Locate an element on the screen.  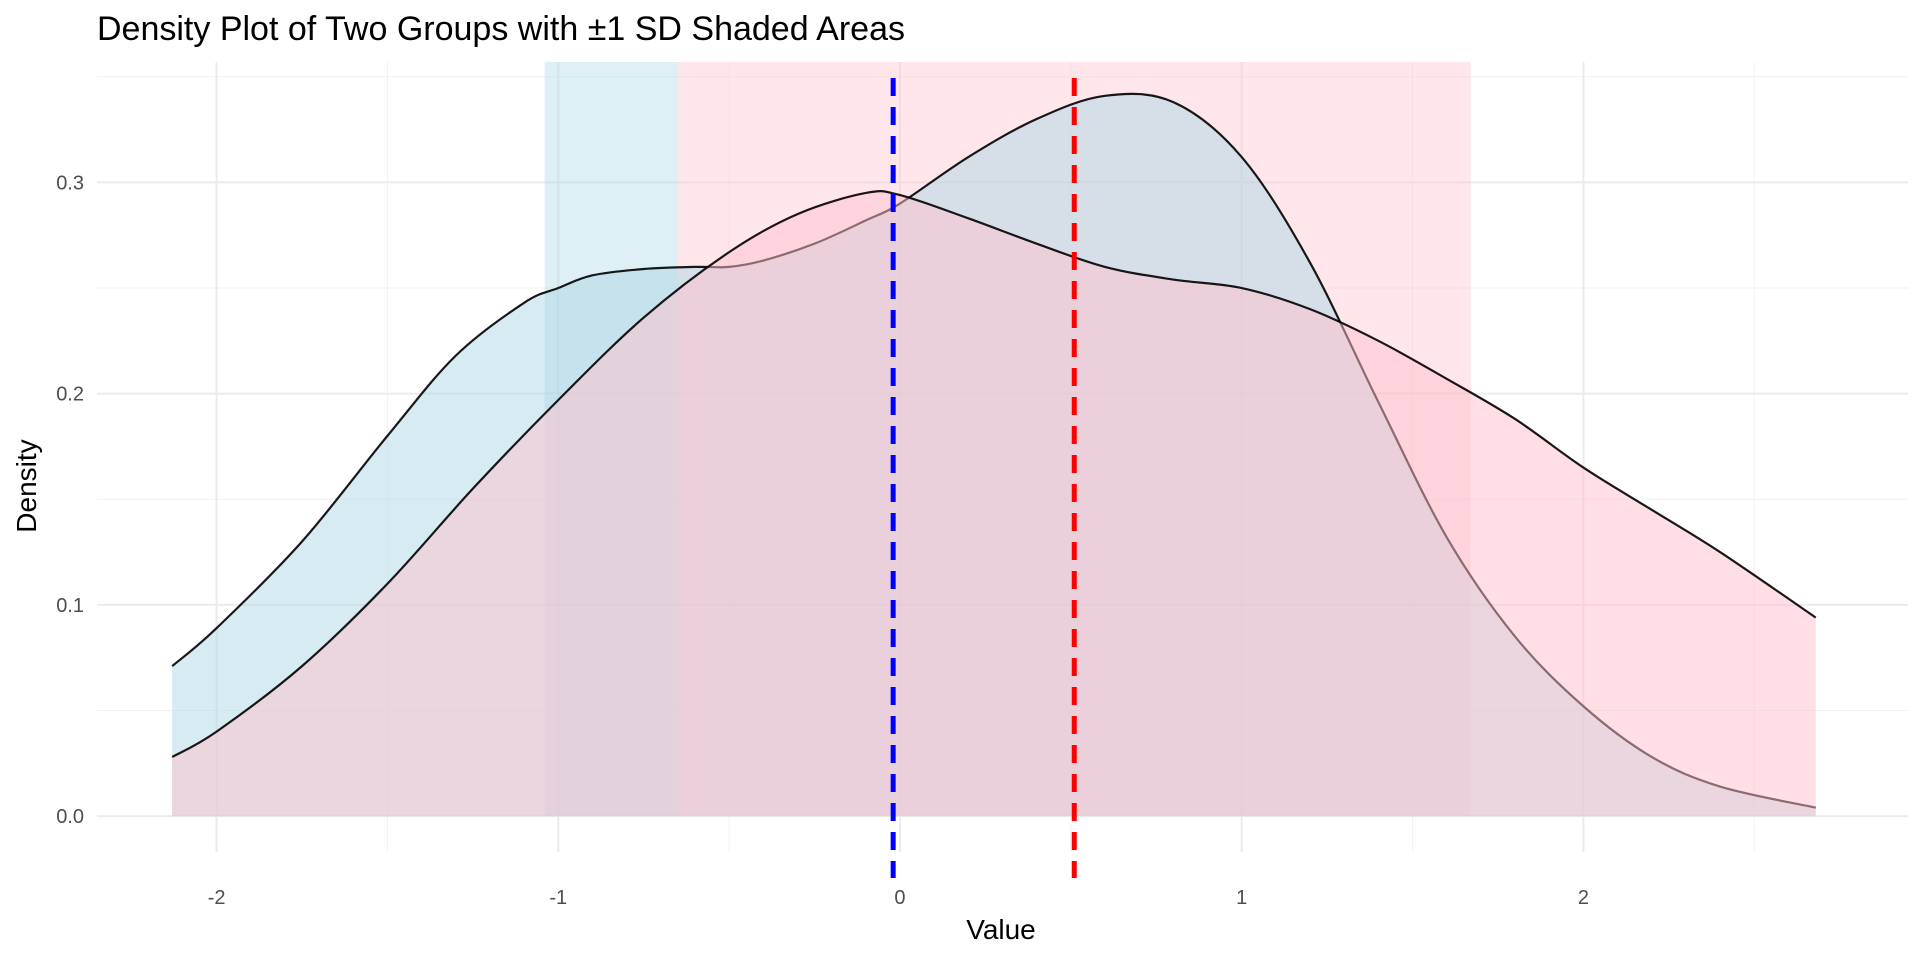
y-axis-title: Density is located at coordinates (26, 485).